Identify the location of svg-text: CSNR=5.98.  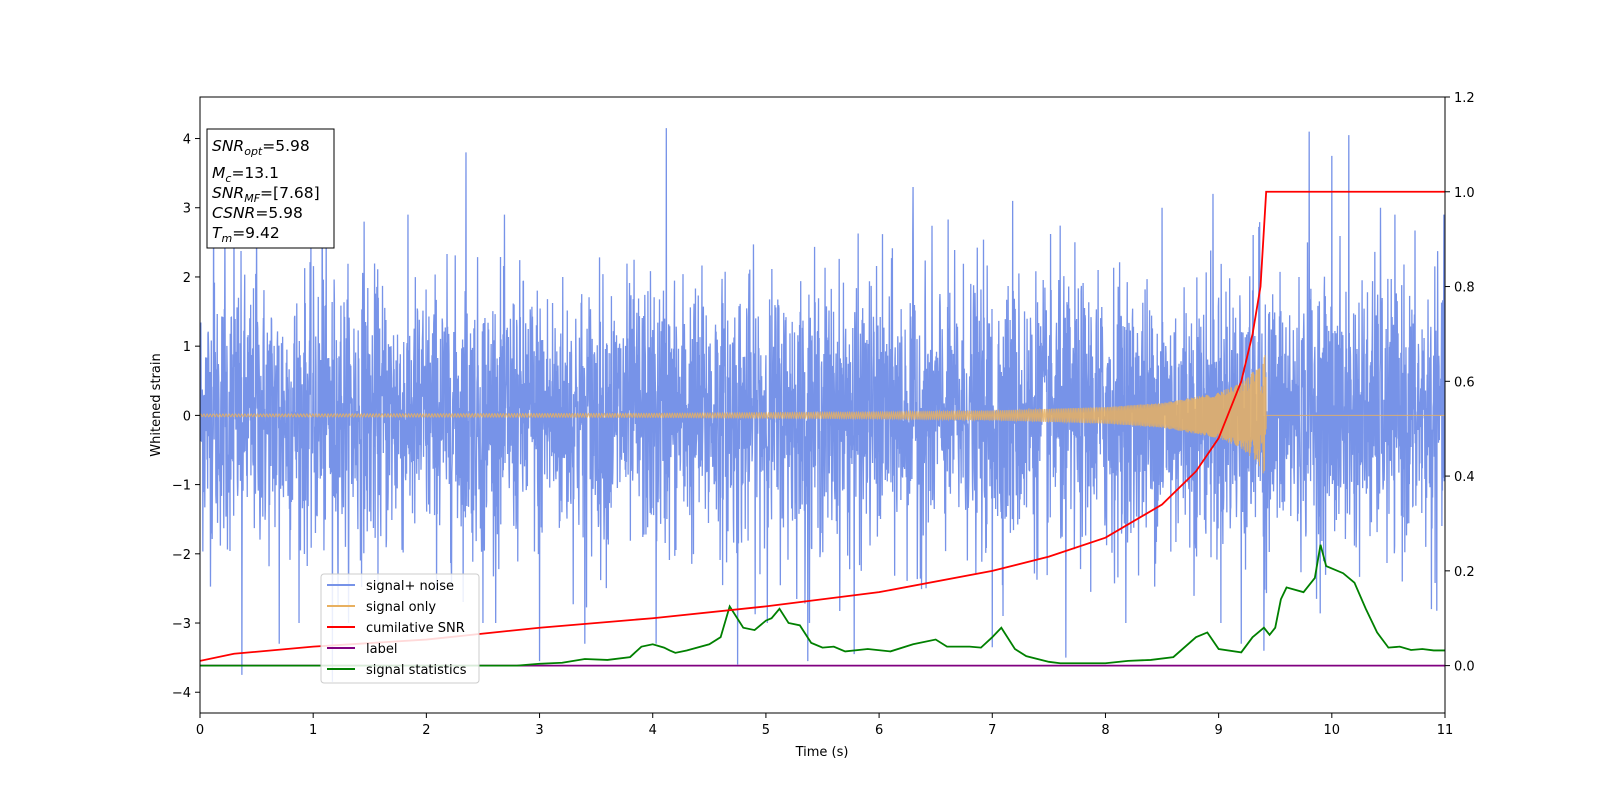
(257, 213).